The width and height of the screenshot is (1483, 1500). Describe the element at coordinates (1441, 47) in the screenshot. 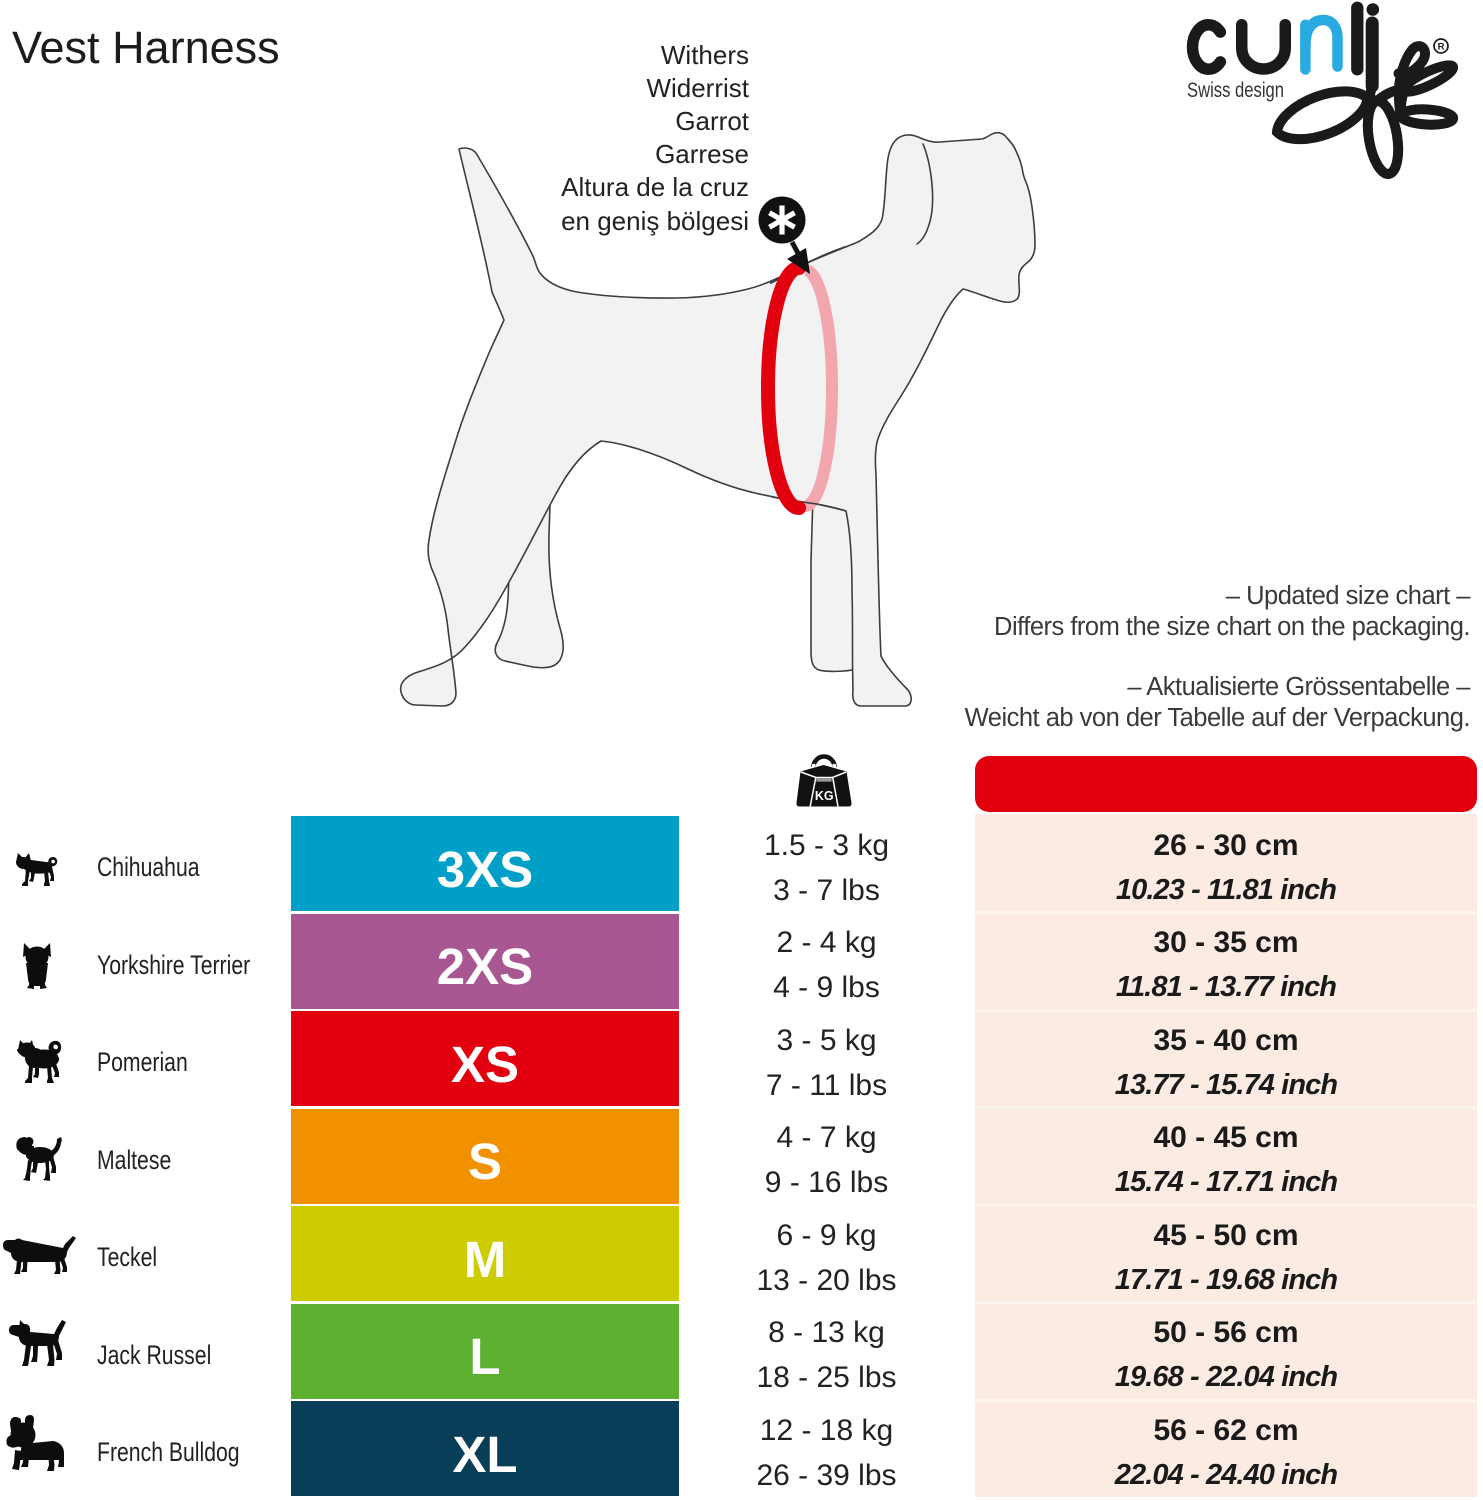

I see `svg-text: R` at that location.